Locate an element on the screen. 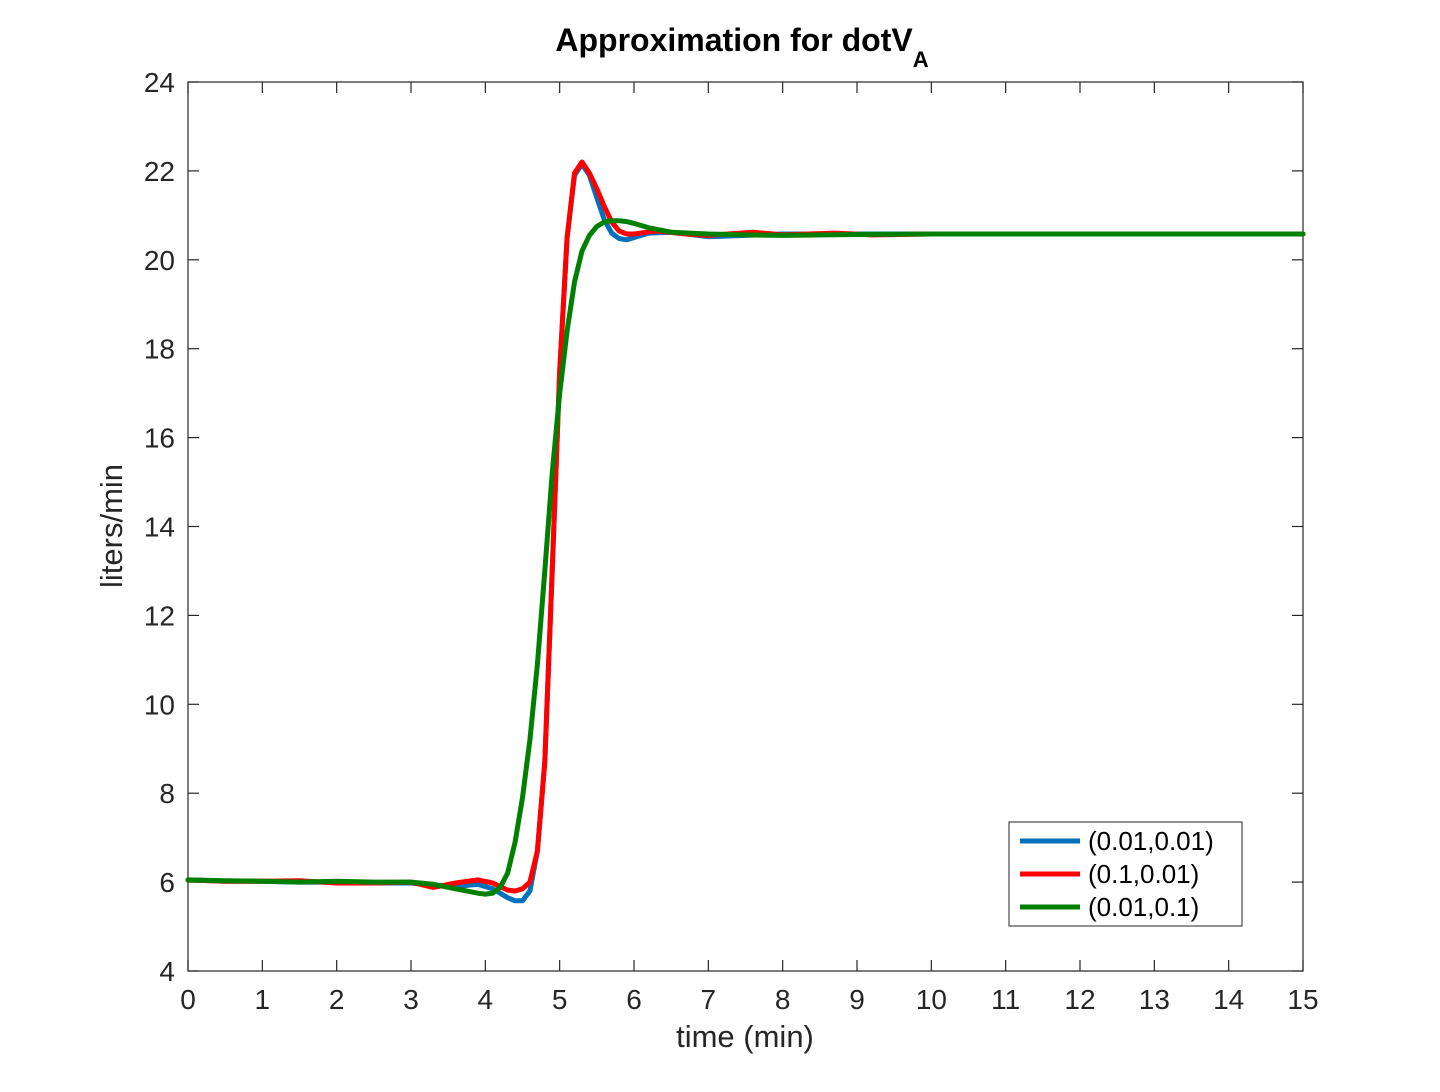 The width and height of the screenshot is (1440, 1092). y-axis-label: liters/min is located at coordinates (111, 526).